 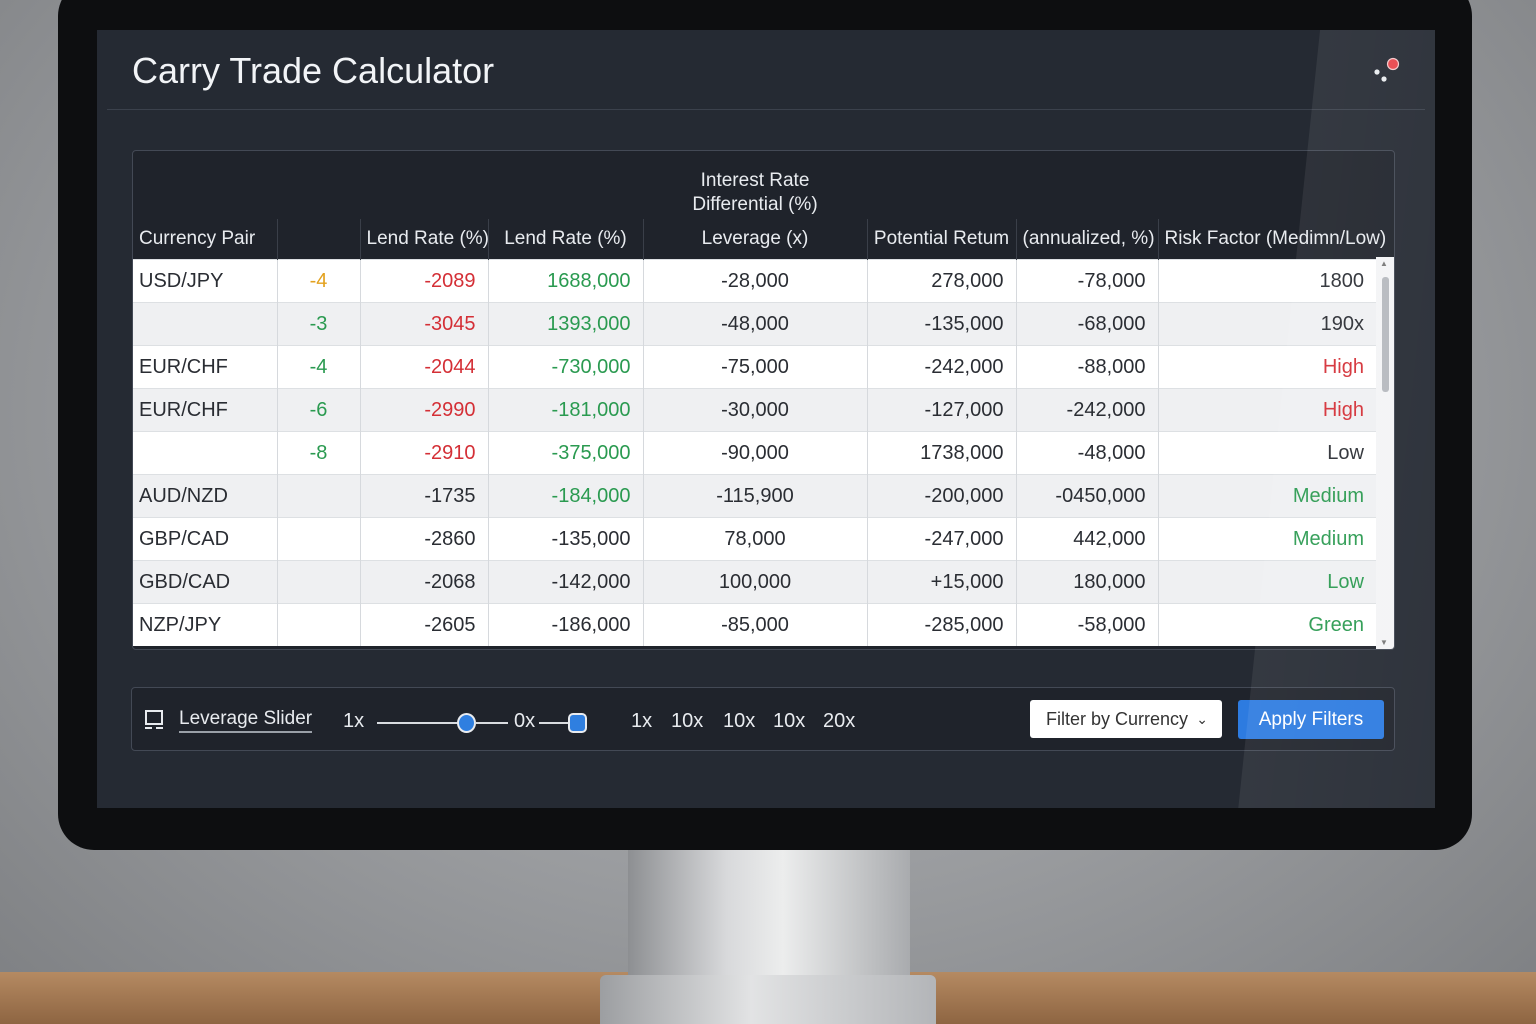 I want to click on cell-leverage: -28,000, so click(x=754, y=281).